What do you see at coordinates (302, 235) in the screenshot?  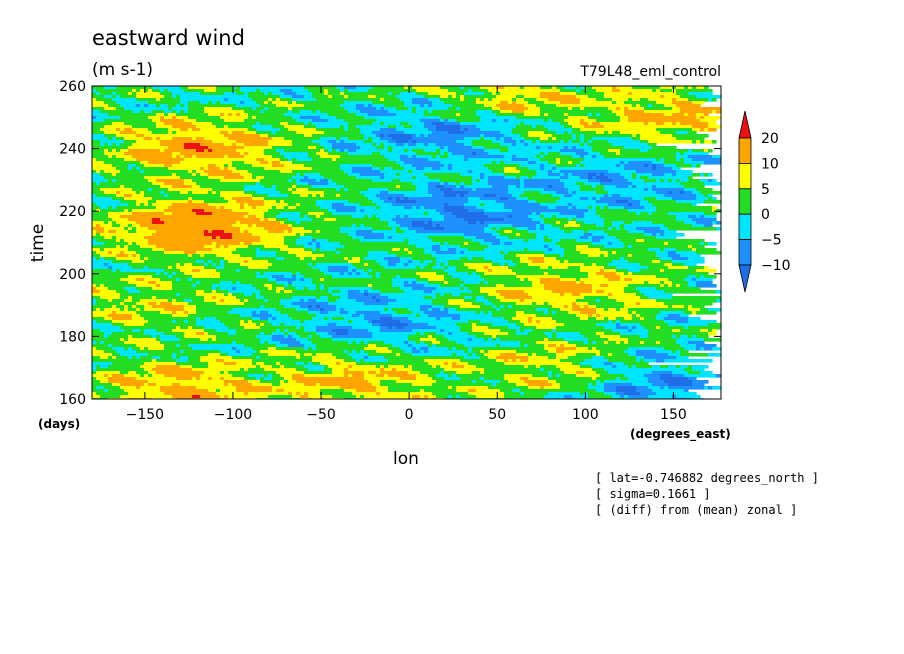 I see `field-cell-1930` at bounding box center [302, 235].